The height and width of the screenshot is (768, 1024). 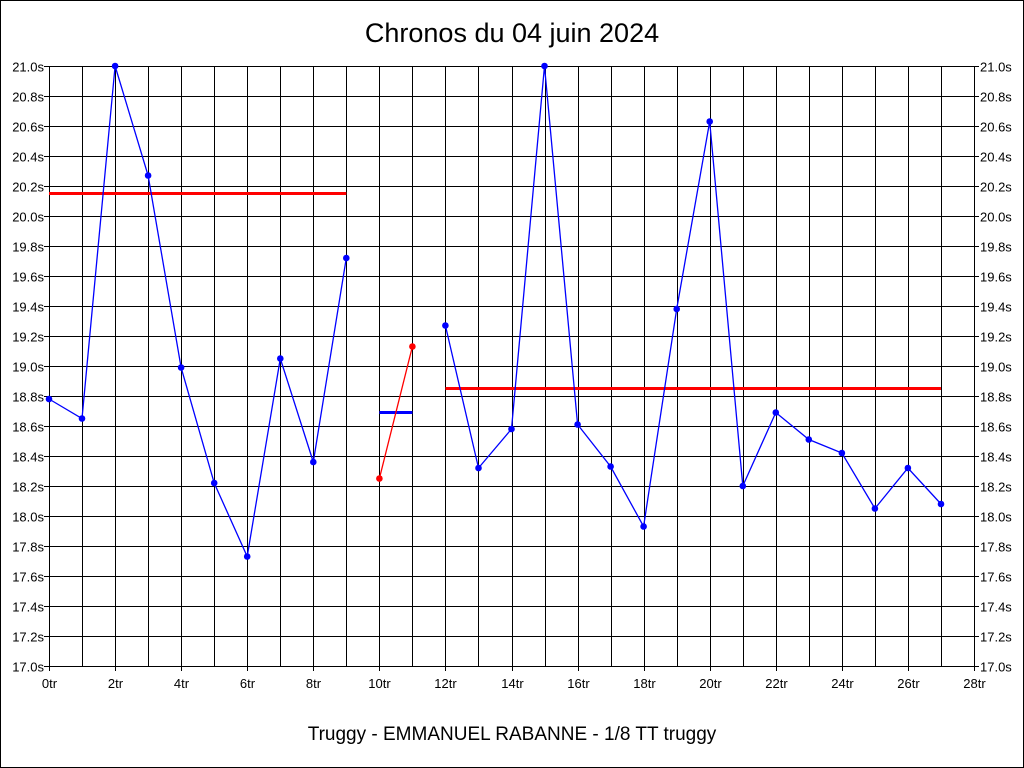 What do you see at coordinates (996, 457) in the screenshot?
I see `y-tick-label-right: 18.4s` at bounding box center [996, 457].